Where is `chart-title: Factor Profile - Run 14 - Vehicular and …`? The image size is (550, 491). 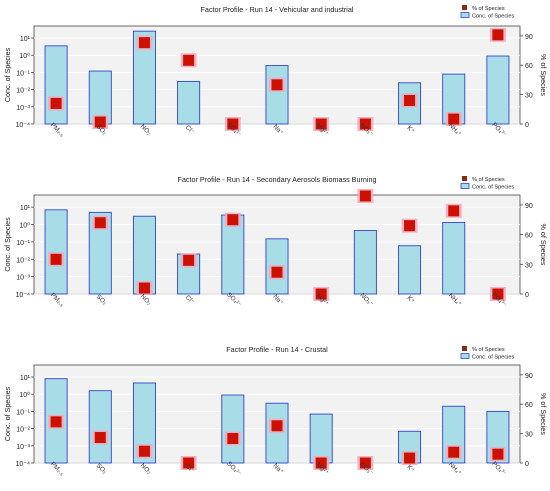 chart-title: Factor Profile - Run 14 - Vehicular and … is located at coordinates (276, 9).